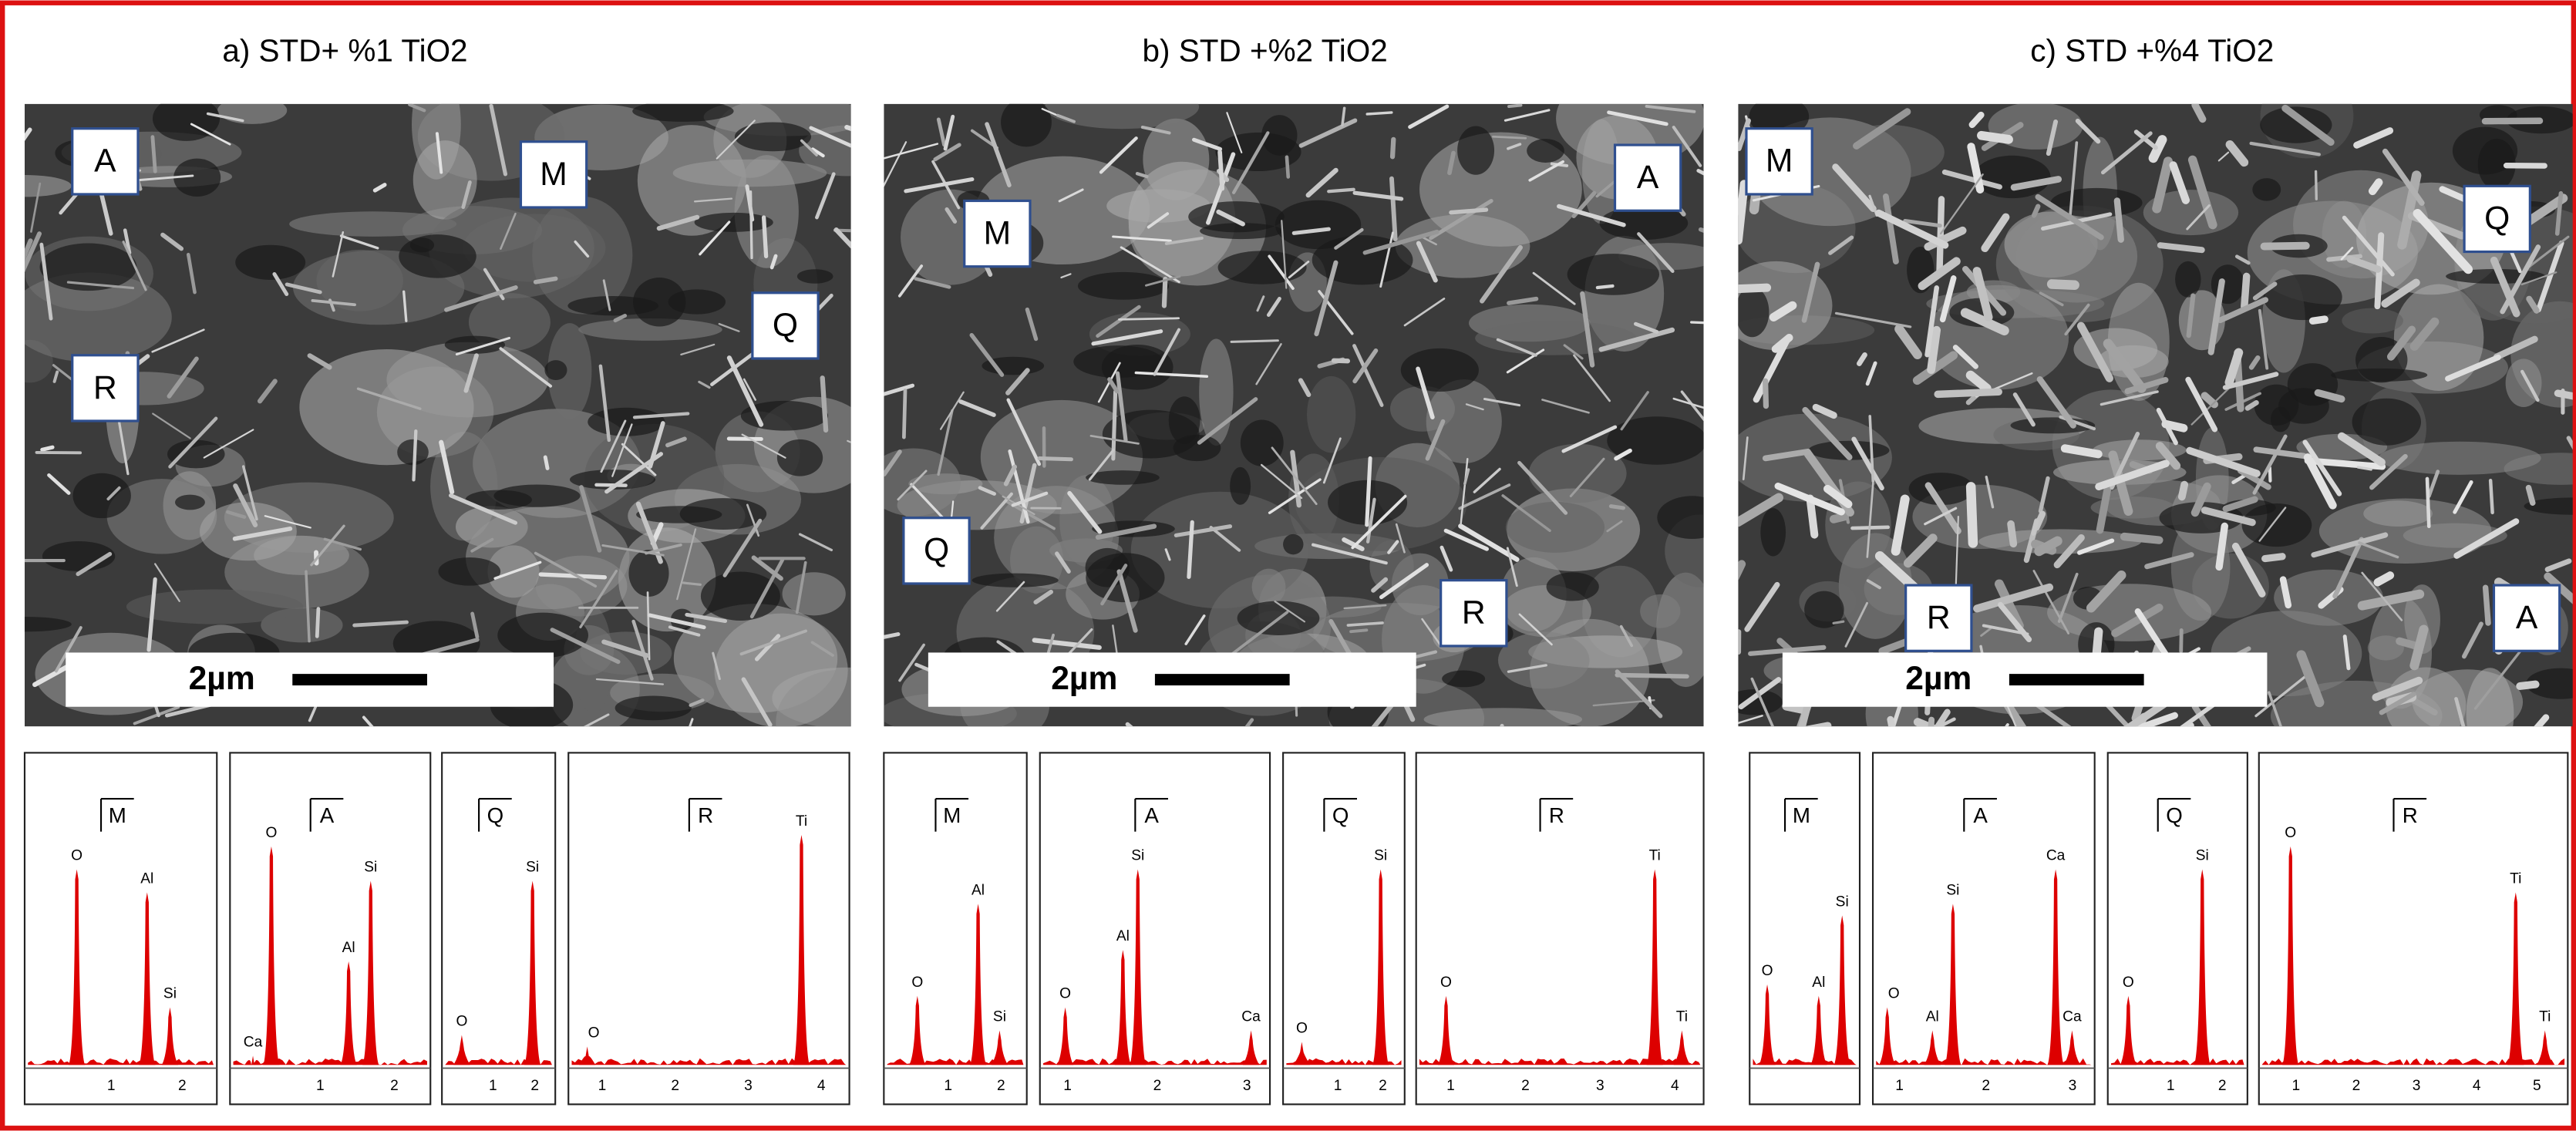  I want to click on x-tick-label: 1, so click(2171, 1086).